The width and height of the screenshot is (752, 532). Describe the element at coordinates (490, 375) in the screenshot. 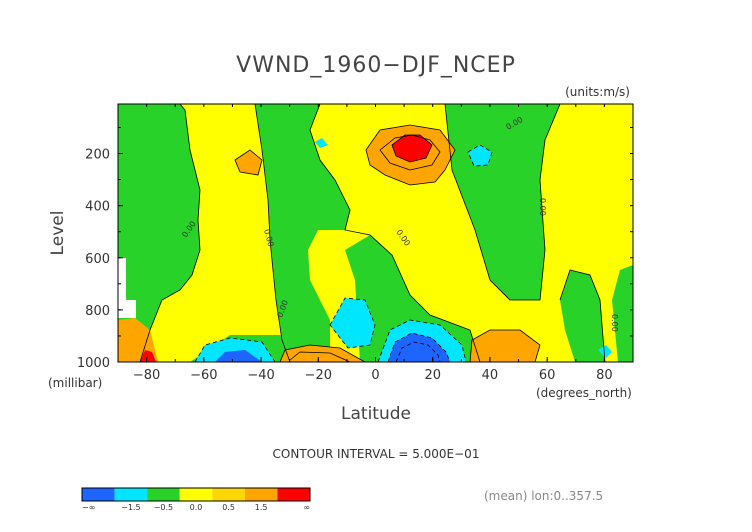

I see `x-tick-label: 40` at that location.